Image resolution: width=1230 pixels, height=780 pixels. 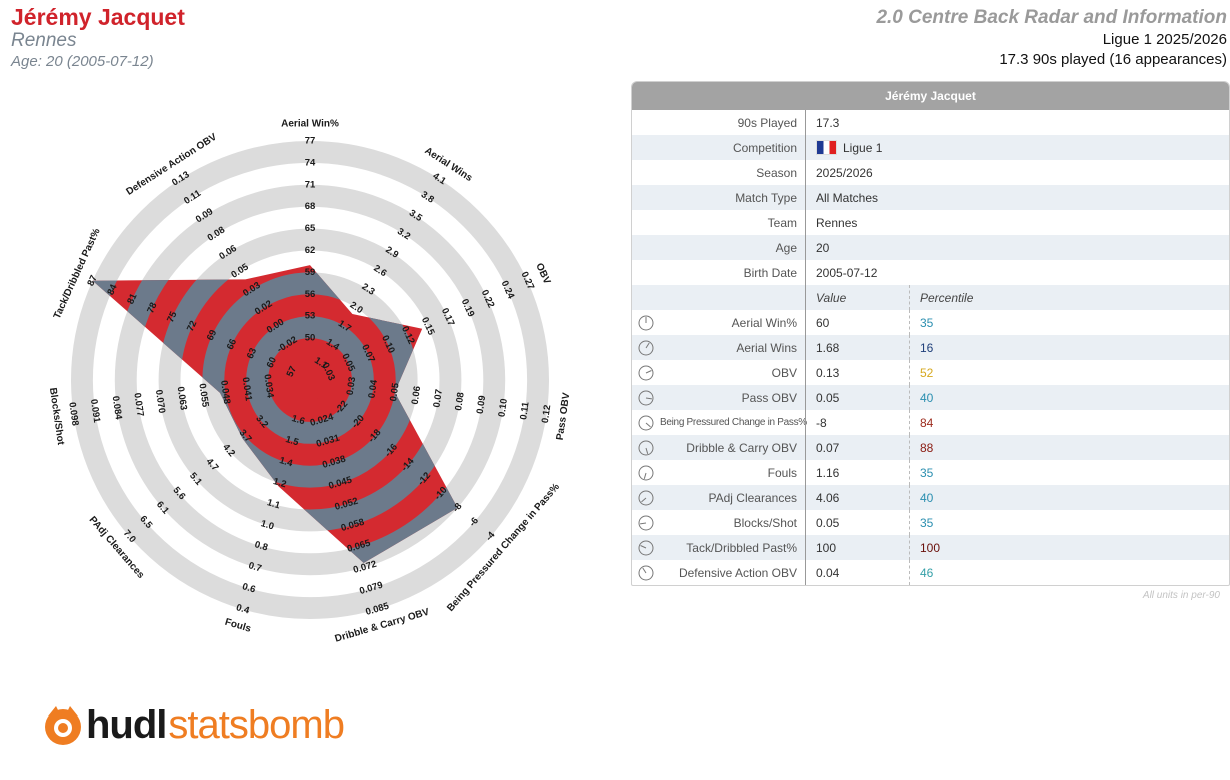 I want to click on metric-label: OBV, so click(x=784, y=372).